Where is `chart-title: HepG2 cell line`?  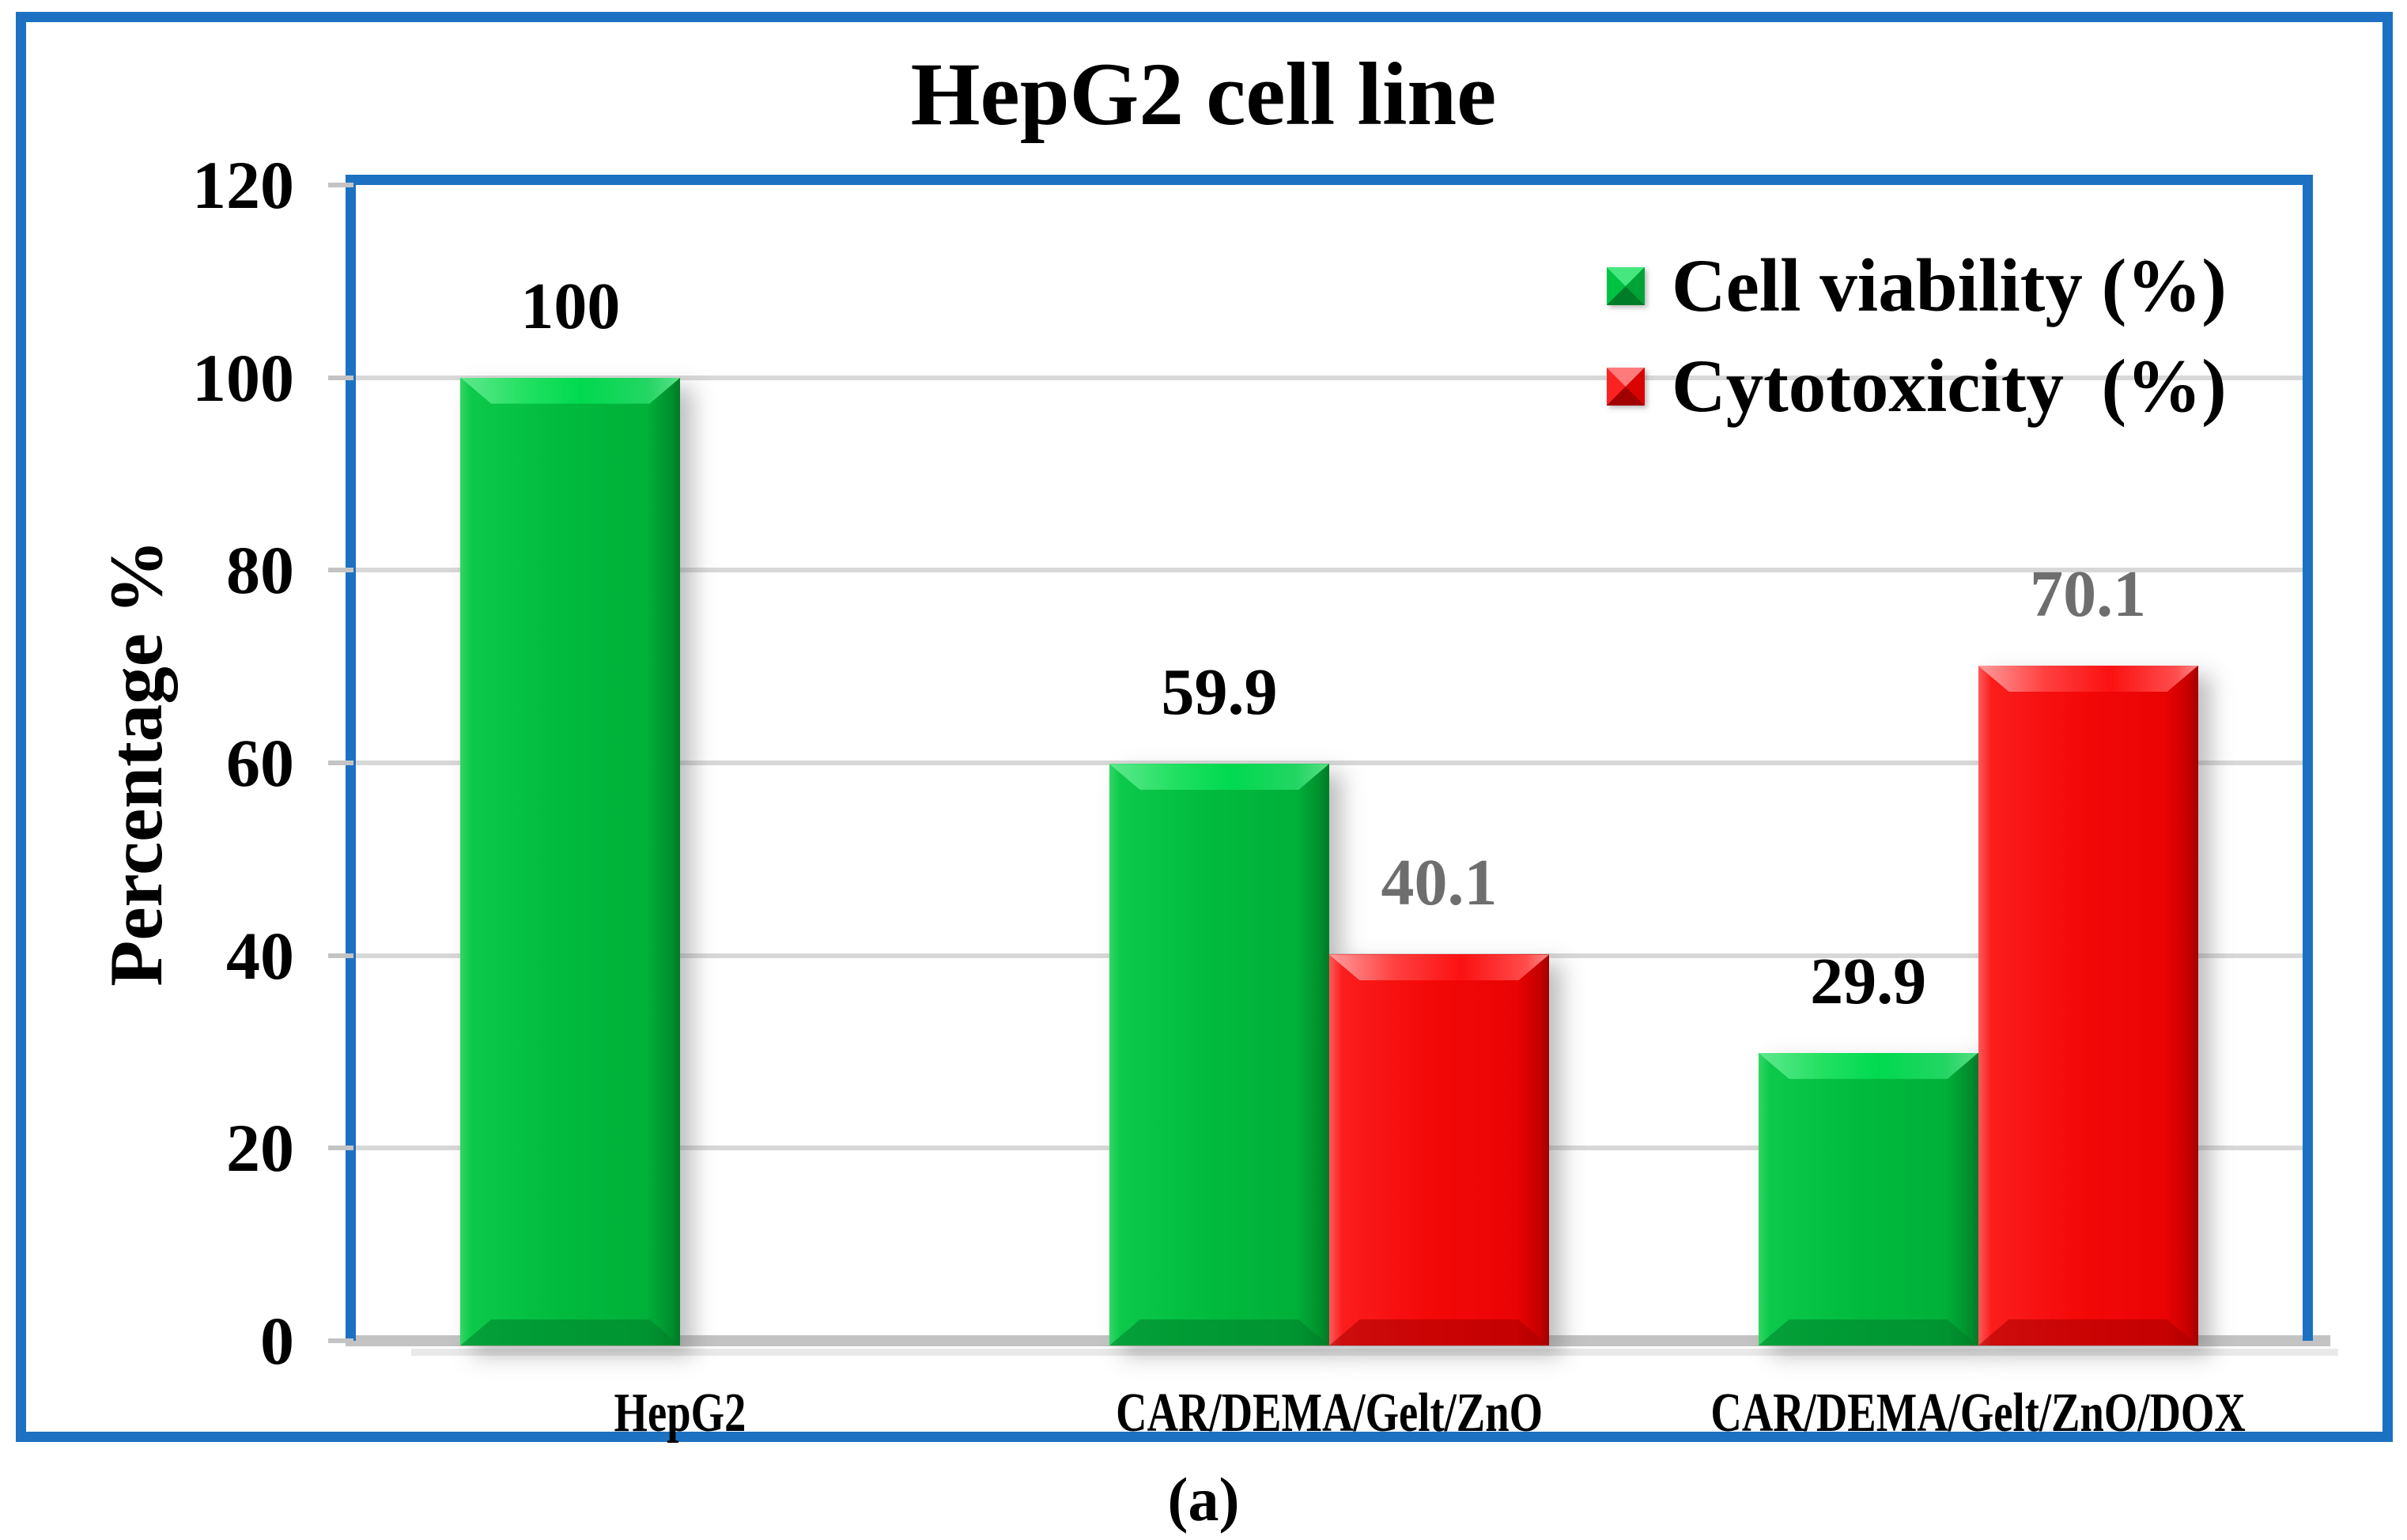 chart-title: HepG2 cell line is located at coordinates (1203, 95).